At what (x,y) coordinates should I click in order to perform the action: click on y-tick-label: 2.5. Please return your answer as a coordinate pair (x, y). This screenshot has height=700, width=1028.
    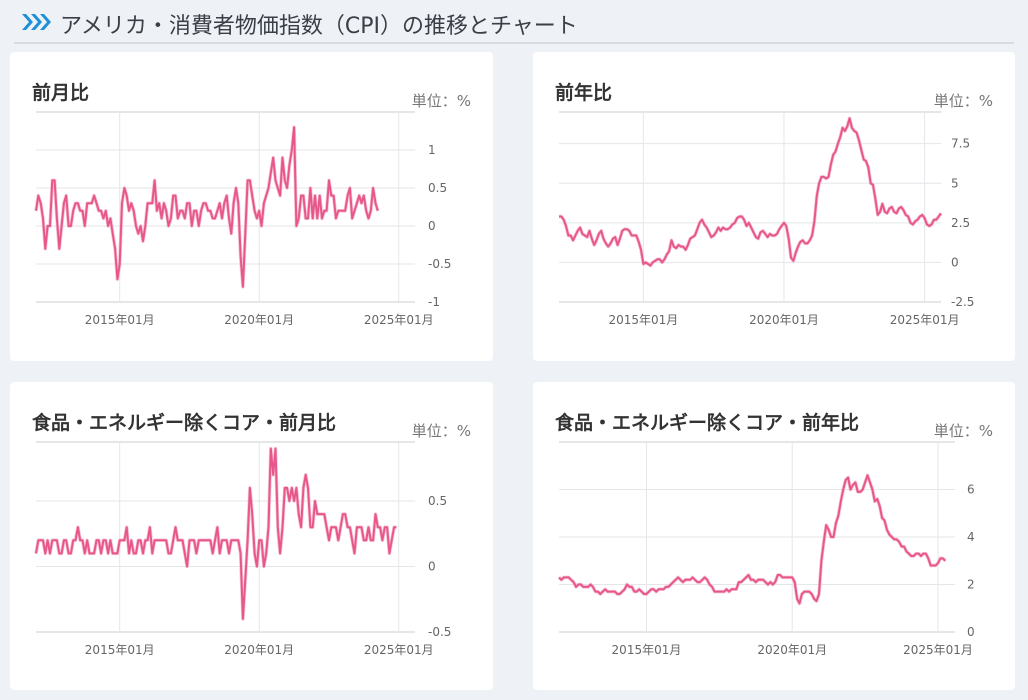
    Looking at the image, I should click on (960, 223).